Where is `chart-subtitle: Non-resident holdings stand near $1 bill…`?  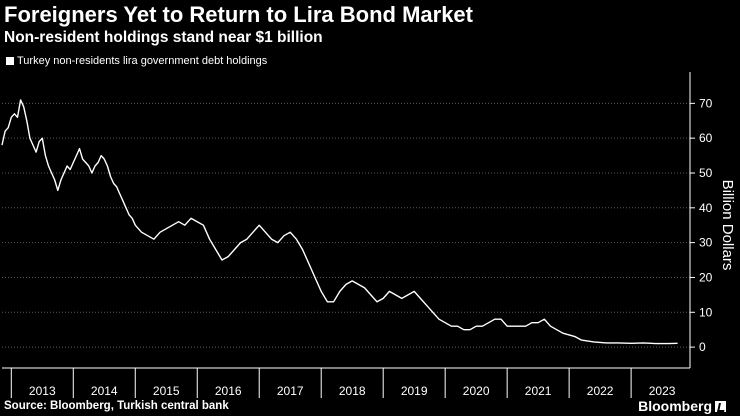 chart-subtitle: Non-resident holdings stand near $1 bill… is located at coordinates (163, 37).